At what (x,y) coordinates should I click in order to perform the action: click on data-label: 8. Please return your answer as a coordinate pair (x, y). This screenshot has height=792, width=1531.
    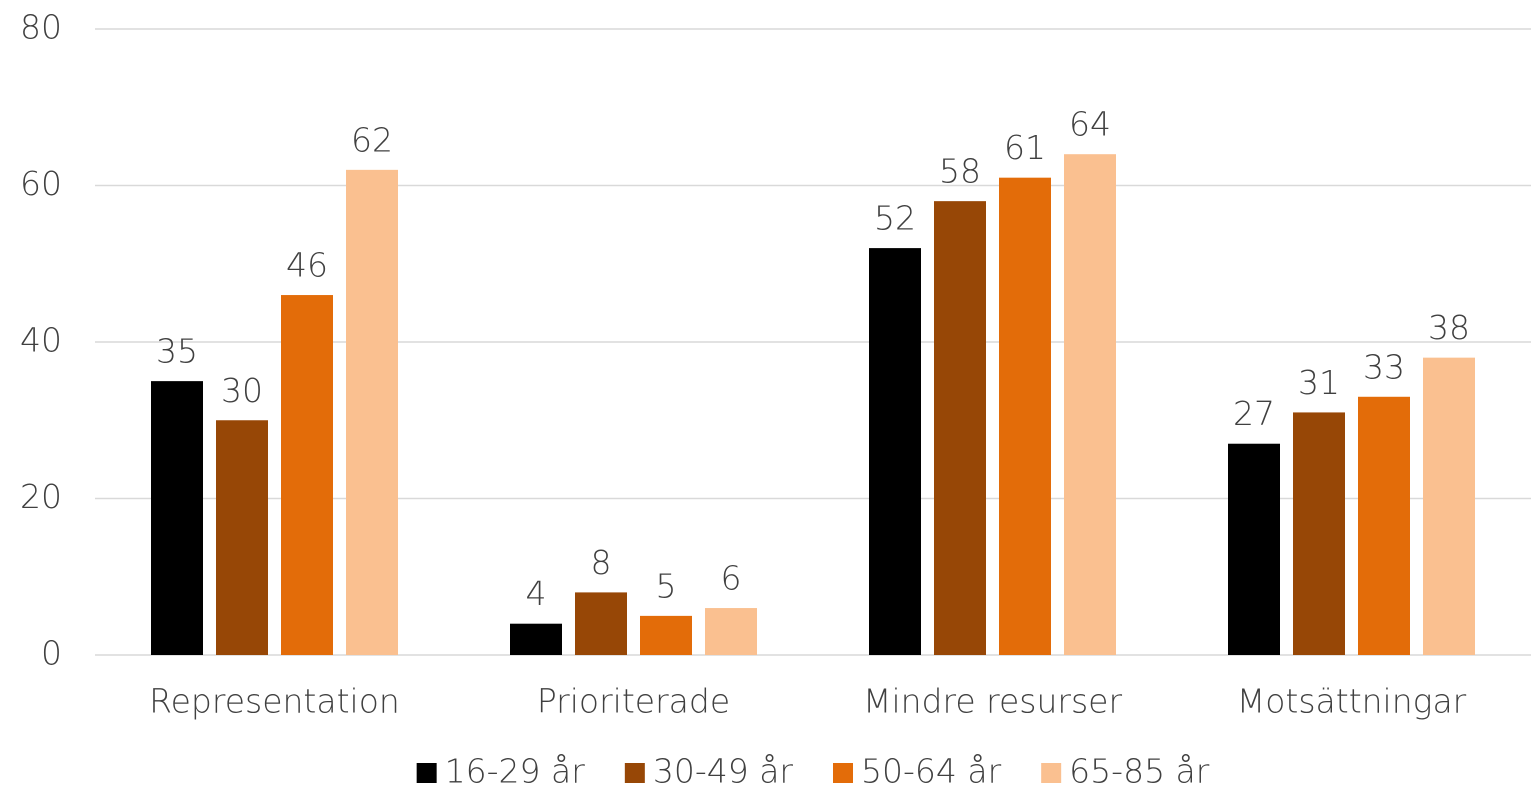
    Looking at the image, I should click on (601, 562).